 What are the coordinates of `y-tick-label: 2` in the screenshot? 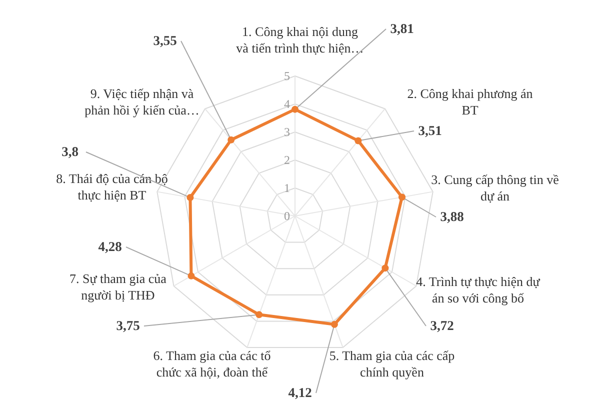 It's located at (287, 160).